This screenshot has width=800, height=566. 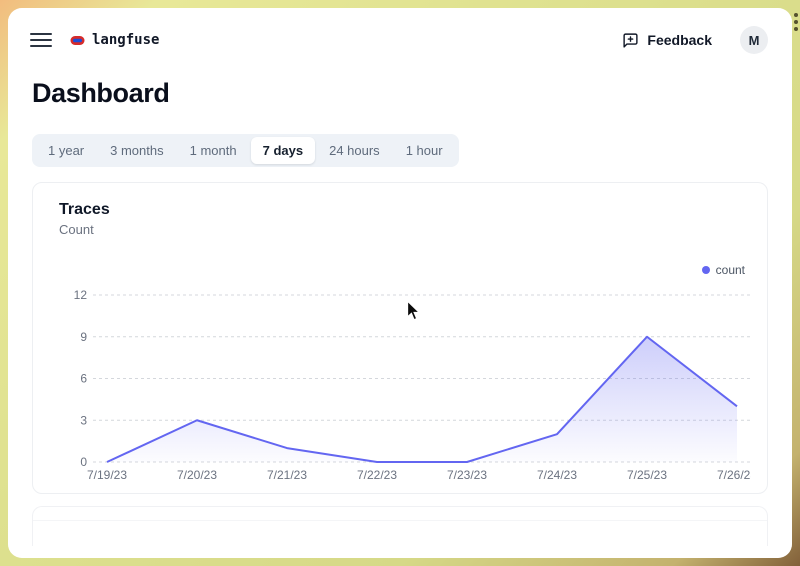 I want to click on menu-button, so click(x=41, y=40).